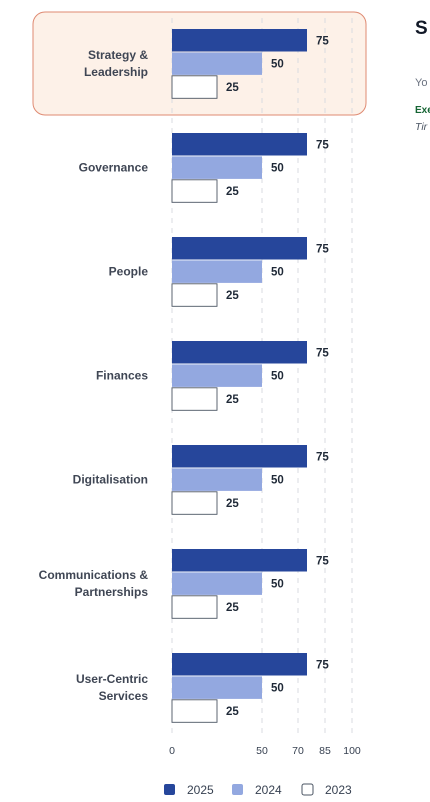  Describe the element at coordinates (325, 751) in the screenshot. I see `x-tick-label: 85` at that location.